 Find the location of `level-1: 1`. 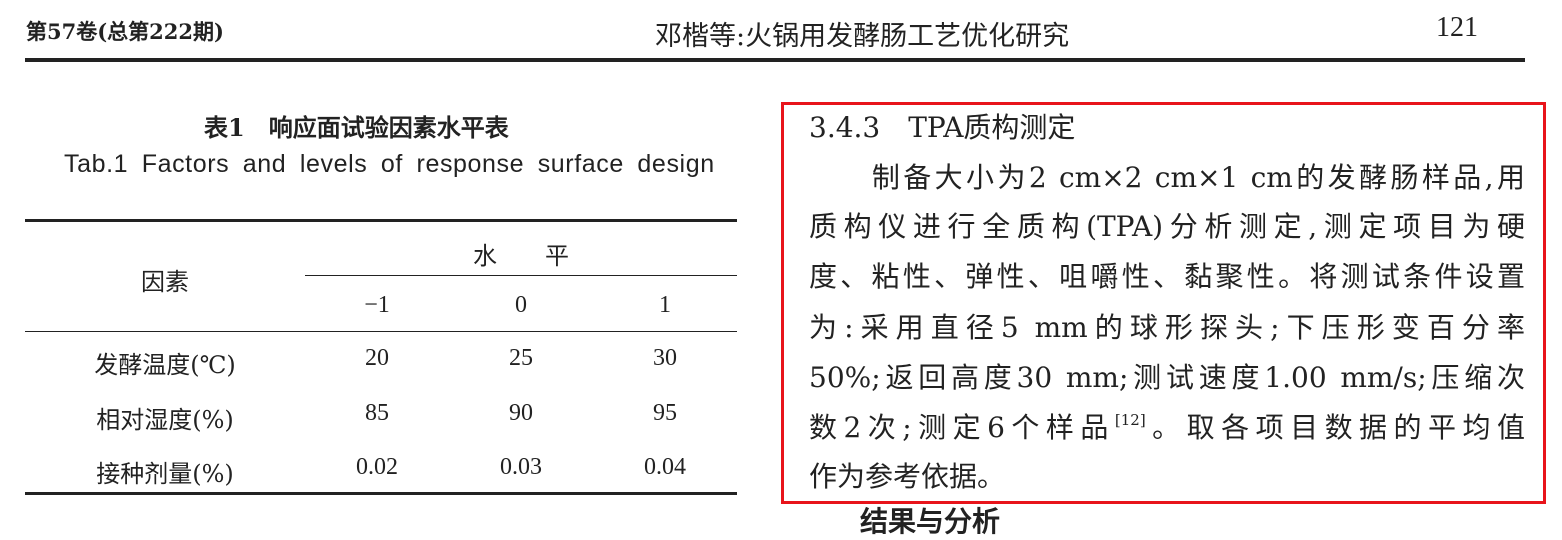

level-1: 1 is located at coordinates (665, 305).